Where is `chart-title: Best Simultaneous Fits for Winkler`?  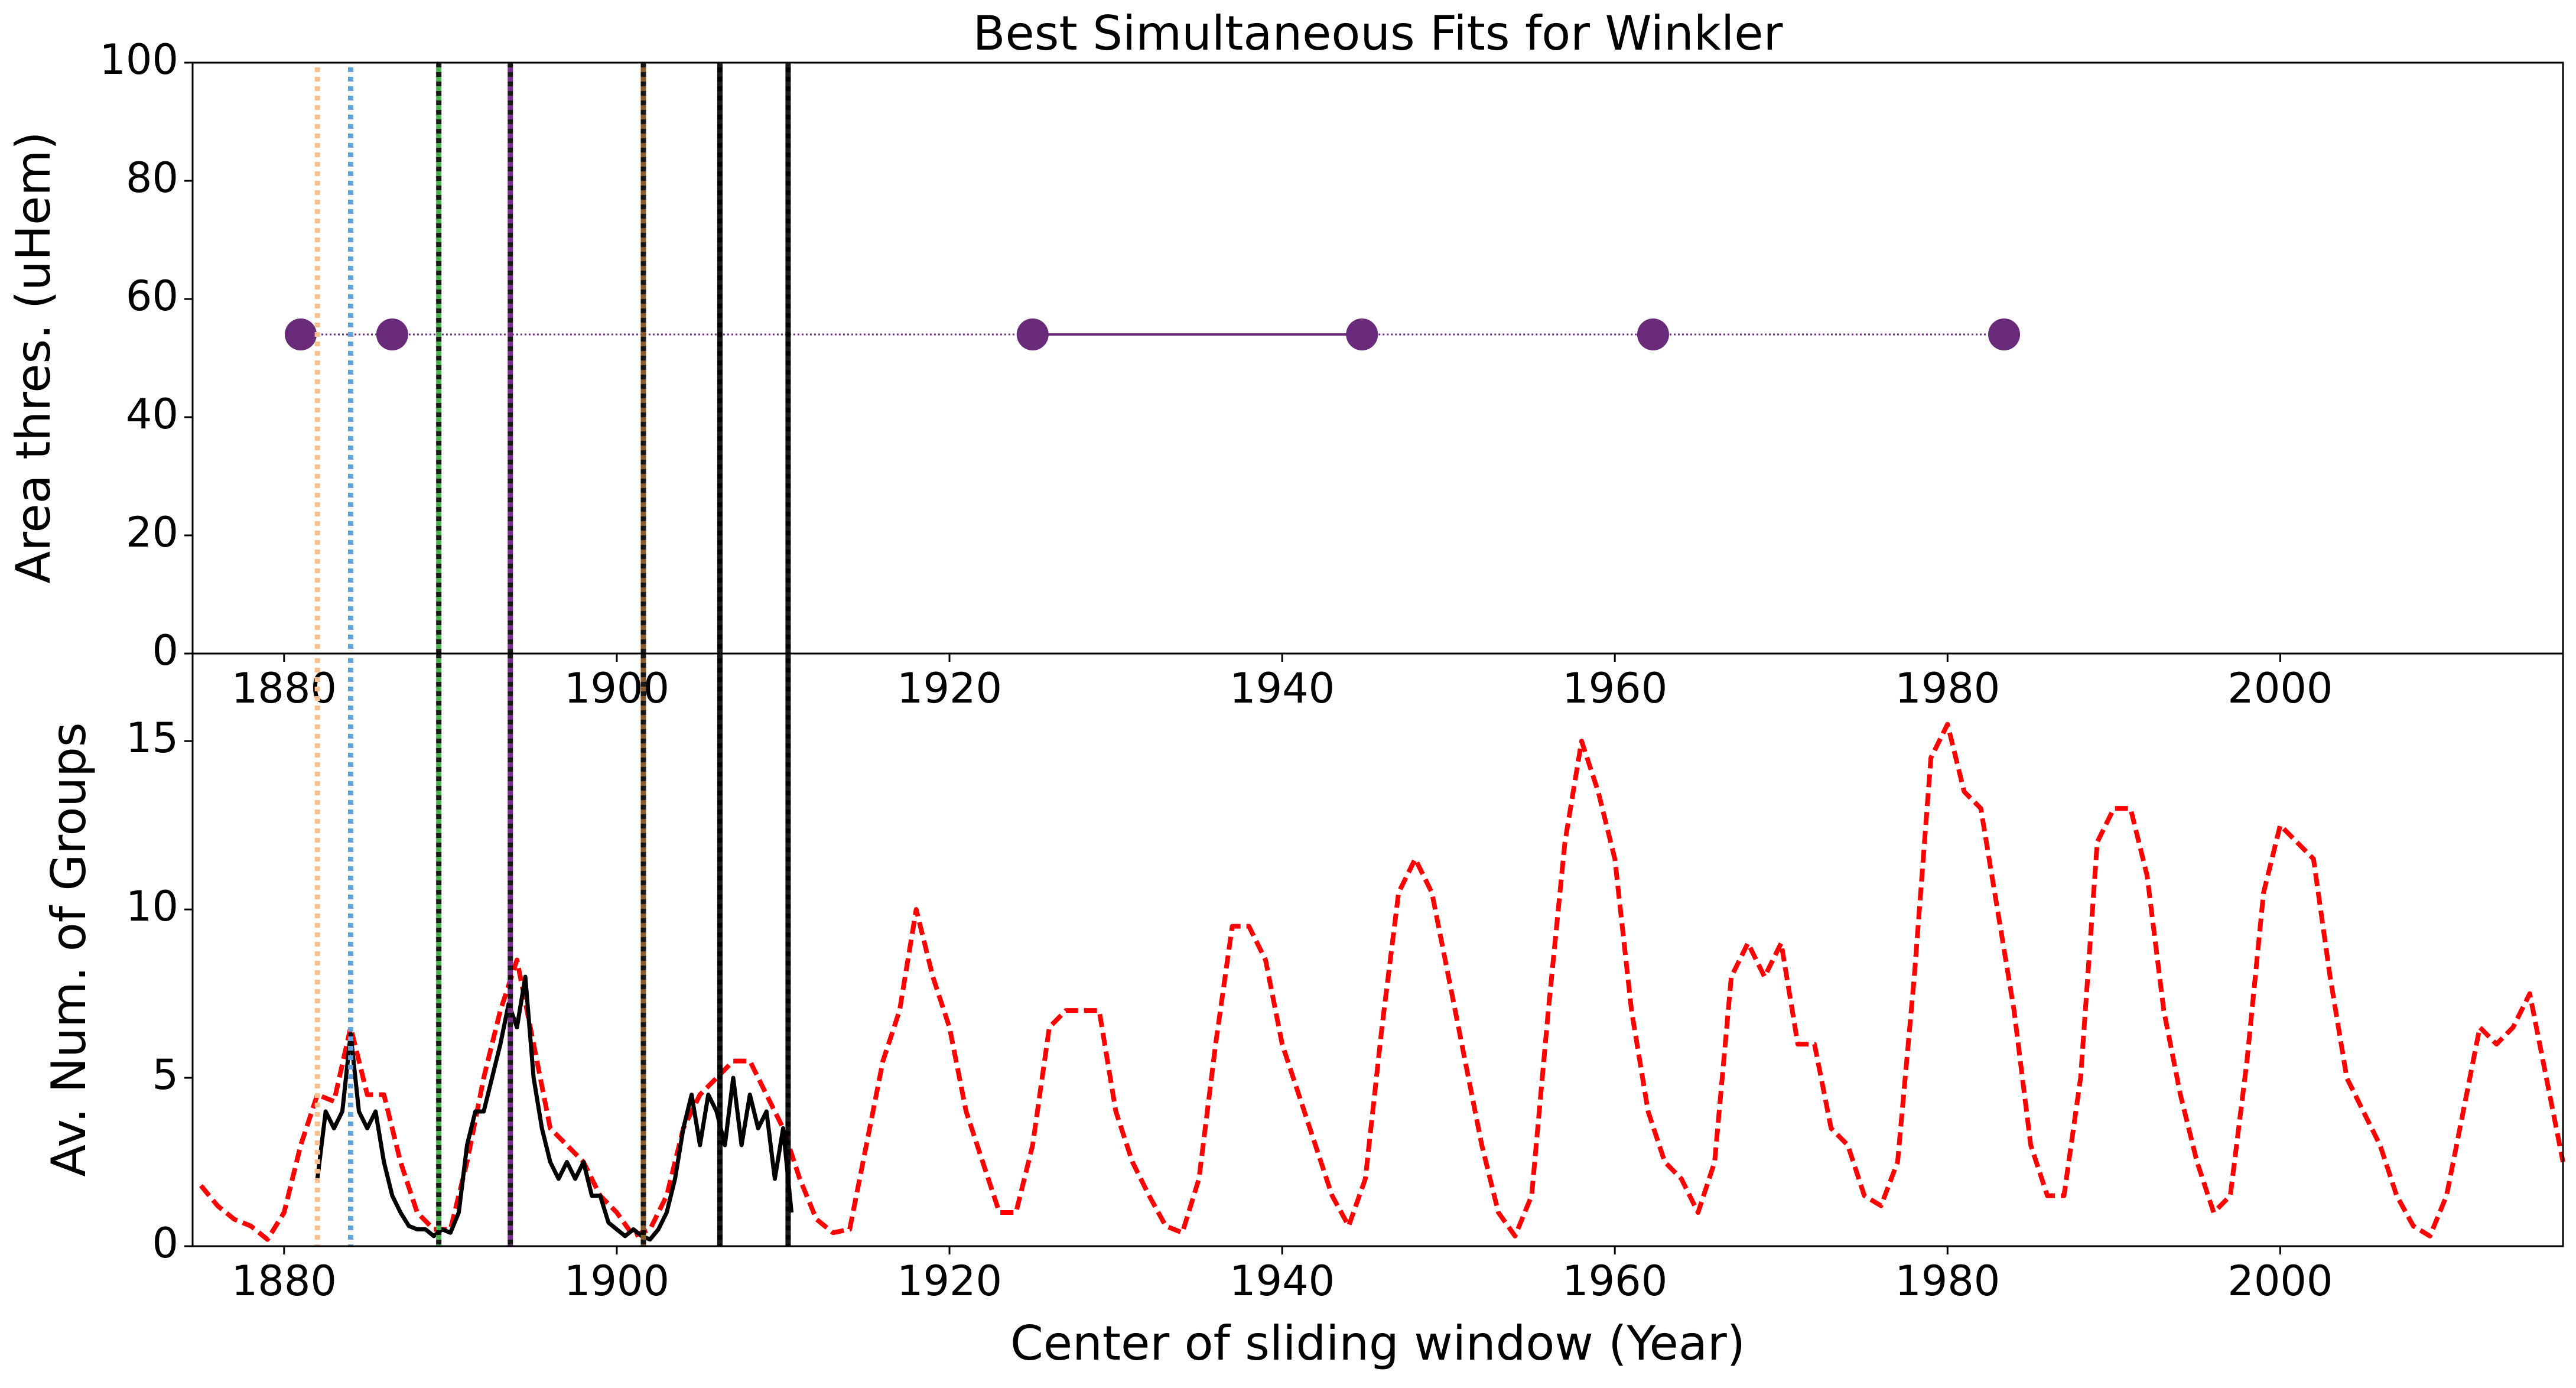 chart-title: Best Simultaneous Fits for Winkler is located at coordinates (1378, 34).